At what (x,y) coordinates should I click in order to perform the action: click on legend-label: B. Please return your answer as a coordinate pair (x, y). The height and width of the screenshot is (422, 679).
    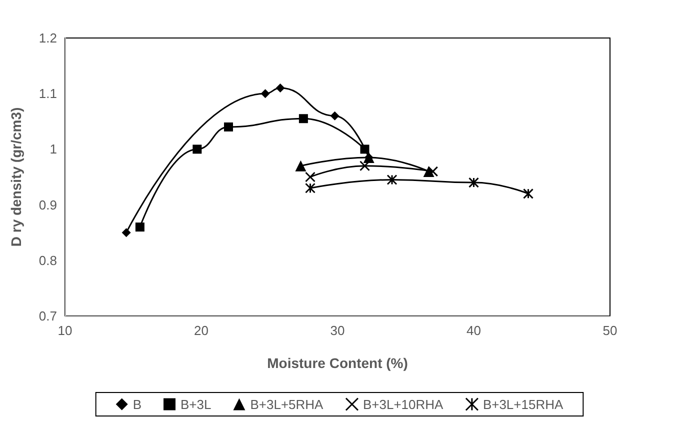
    Looking at the image, I should click on (137, 404).